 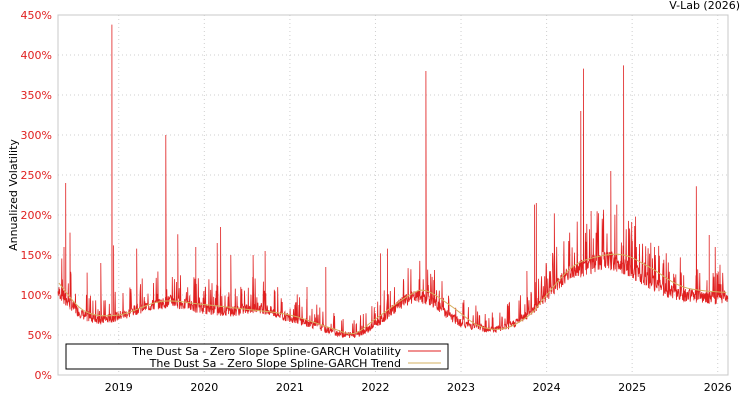 What do you see at coordinates (43, 375) in the screenshot?
I see `y-tick-label: 0%` at bounding box center [43, 375].